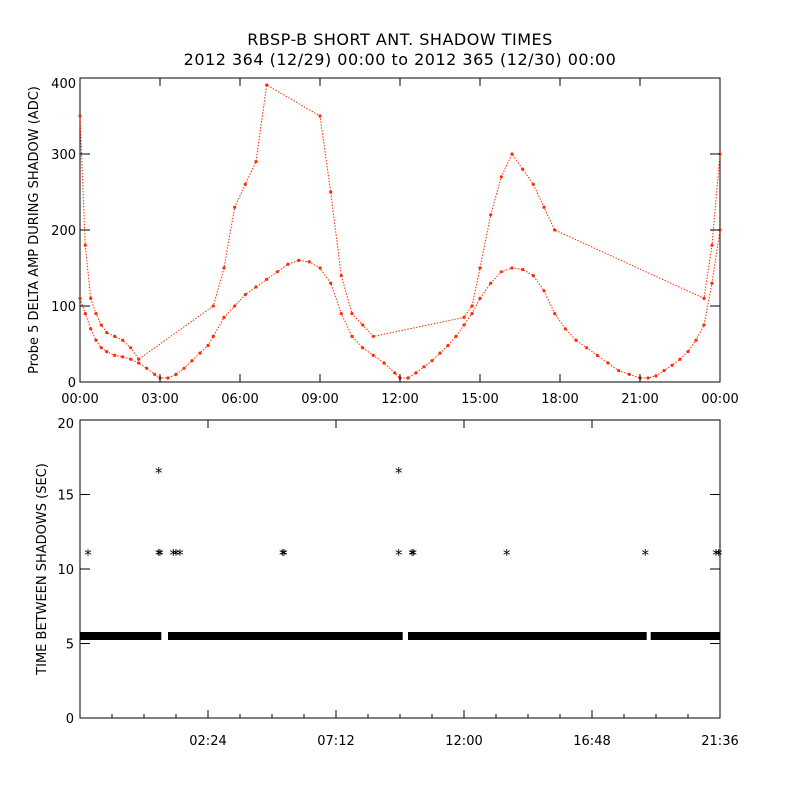  I want to click on bottom-outlier-series: **** *** **** ** * * **, so click(403, 514).